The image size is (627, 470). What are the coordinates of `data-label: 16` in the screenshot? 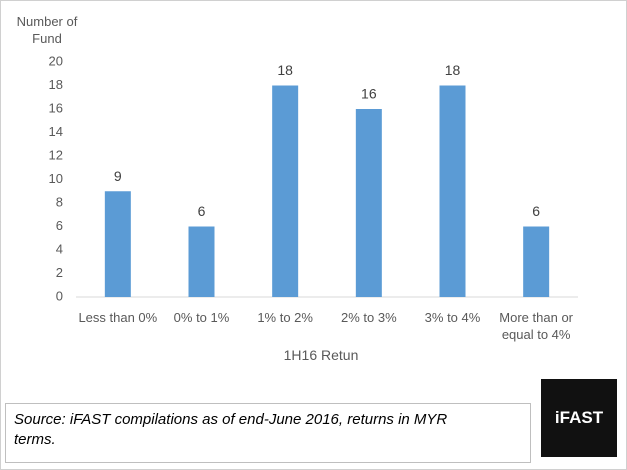 It's located at (369, 94).